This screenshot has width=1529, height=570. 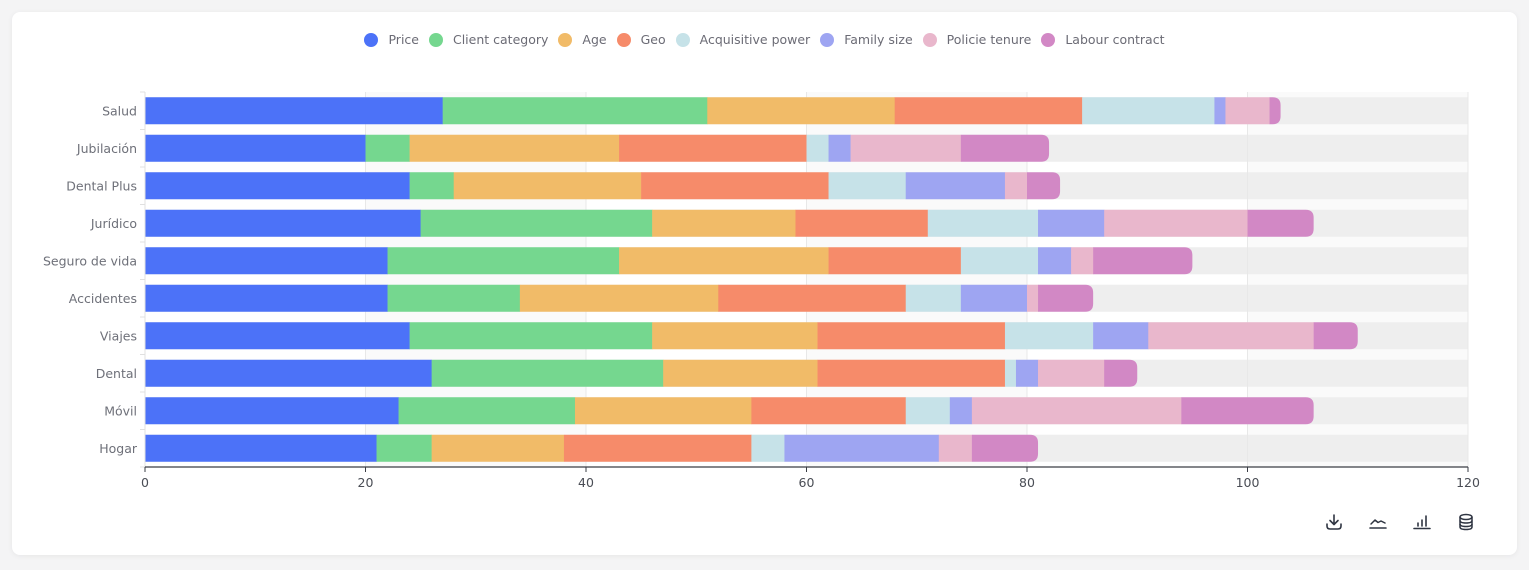 I want to click on x-tick-label: 20, so click(x=366, y=482).